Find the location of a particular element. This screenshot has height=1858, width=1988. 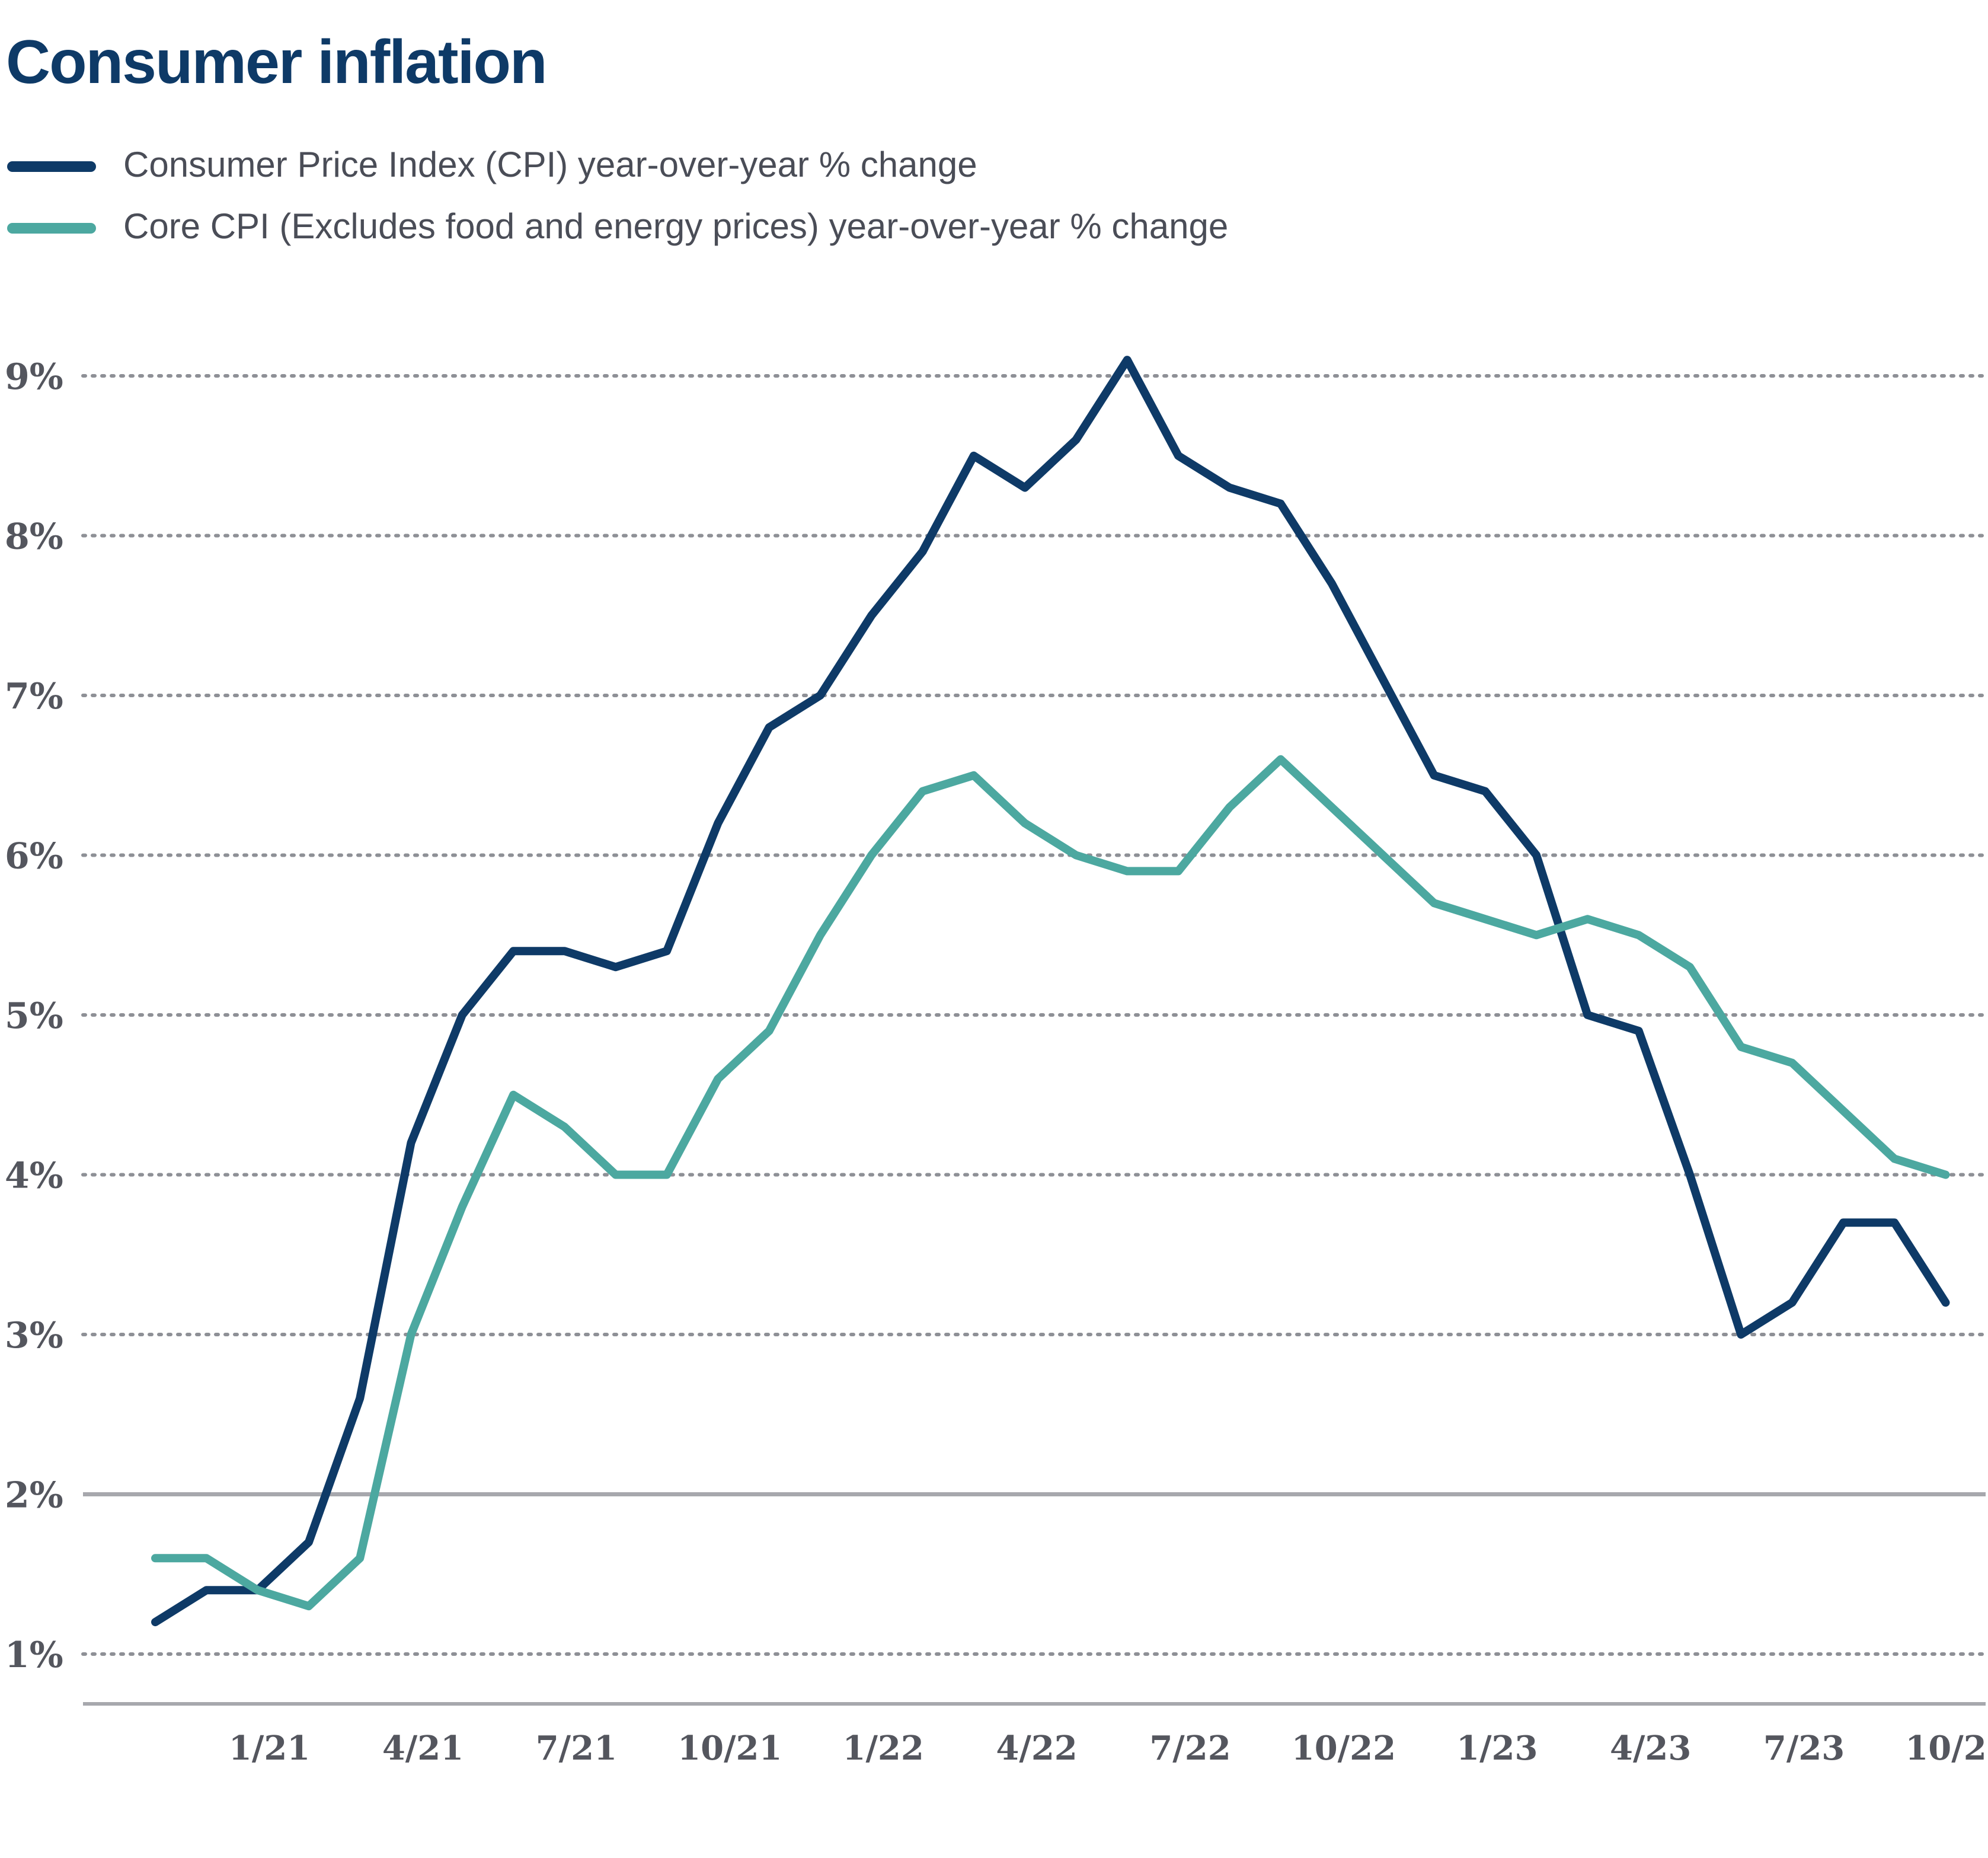

x-tick-label: 10/22 is located at coordinates (1344, 1749).